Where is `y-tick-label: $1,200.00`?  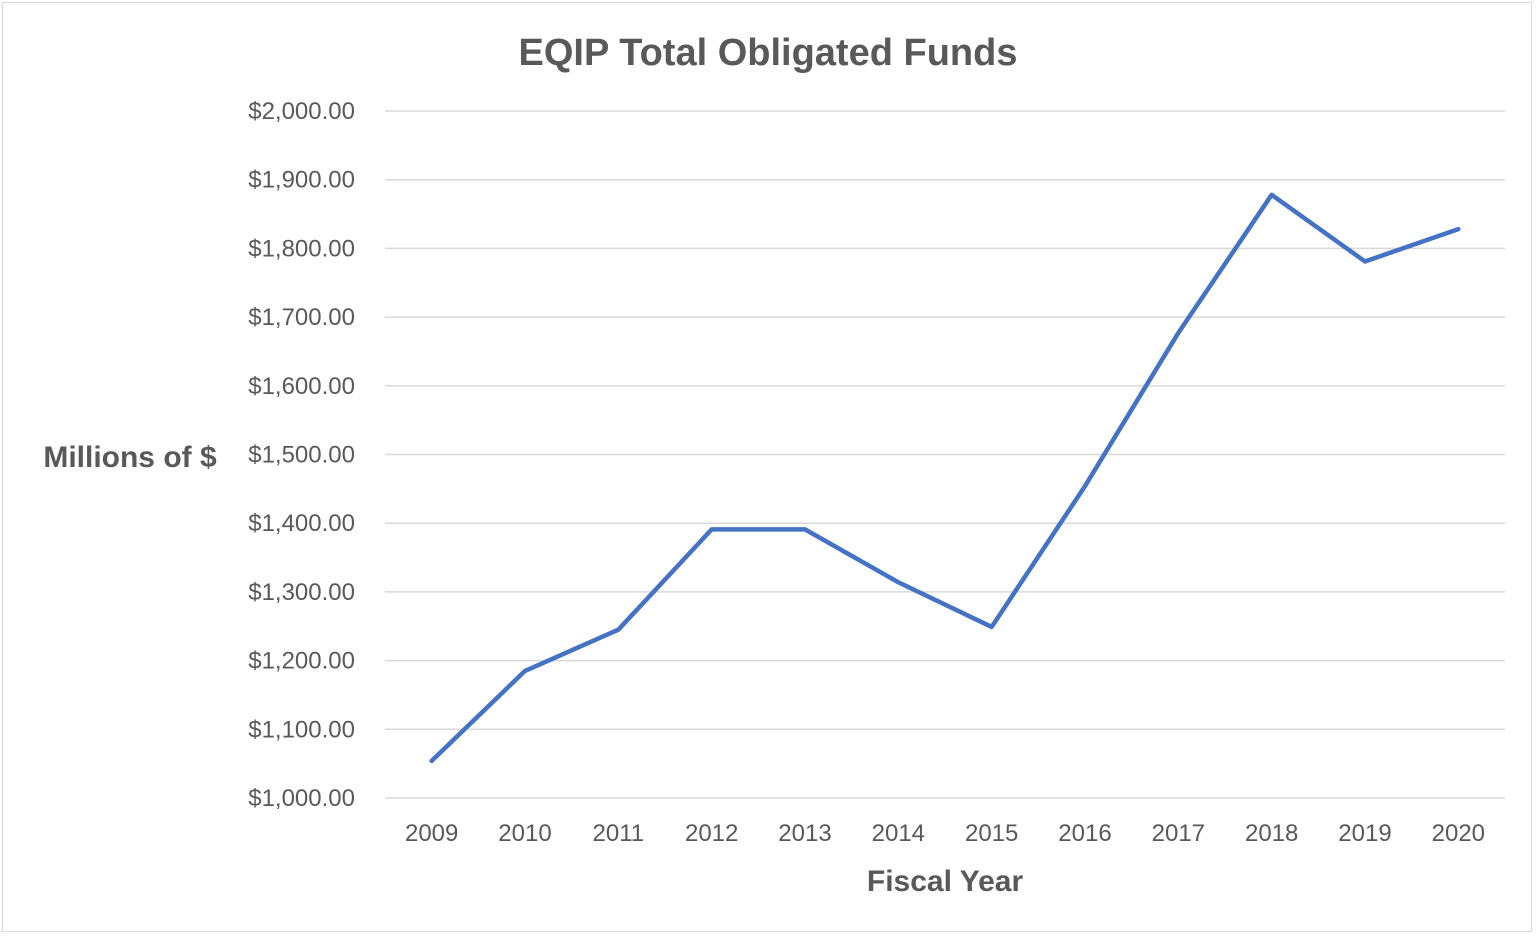
y-tick-label: $1,200.00 is located at coordinates (301, 661).